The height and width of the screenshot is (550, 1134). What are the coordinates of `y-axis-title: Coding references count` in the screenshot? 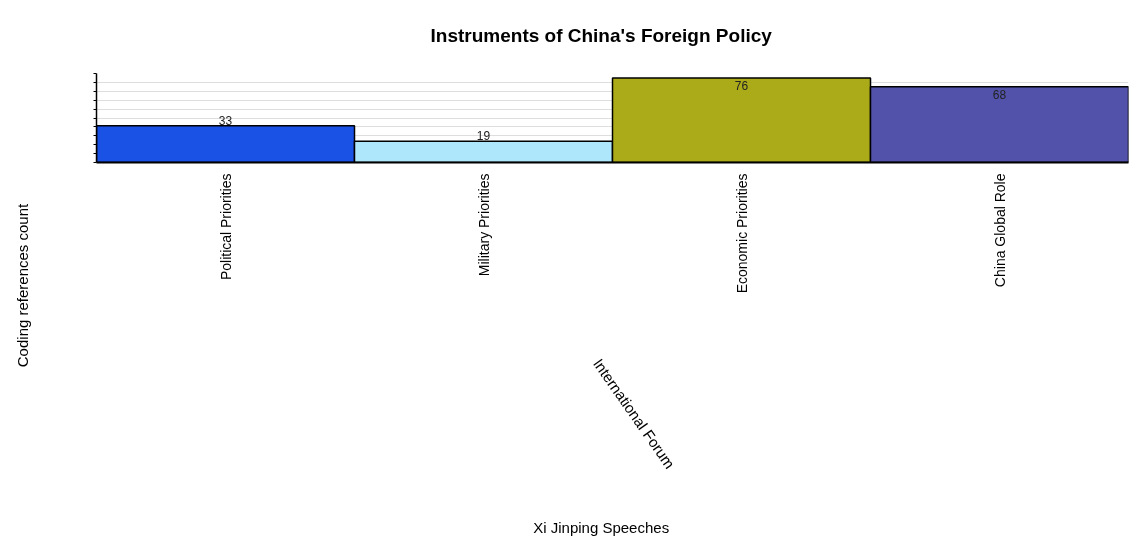 It's located at (22, 285).